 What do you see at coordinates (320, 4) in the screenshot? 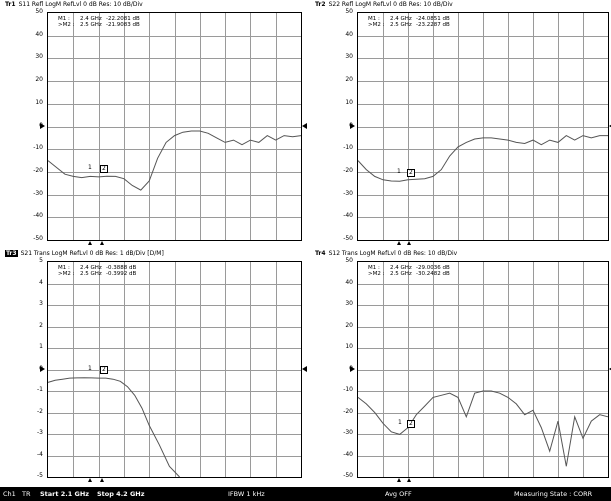
I see `trace-id: Tr2` at bounding box center [320, 4].